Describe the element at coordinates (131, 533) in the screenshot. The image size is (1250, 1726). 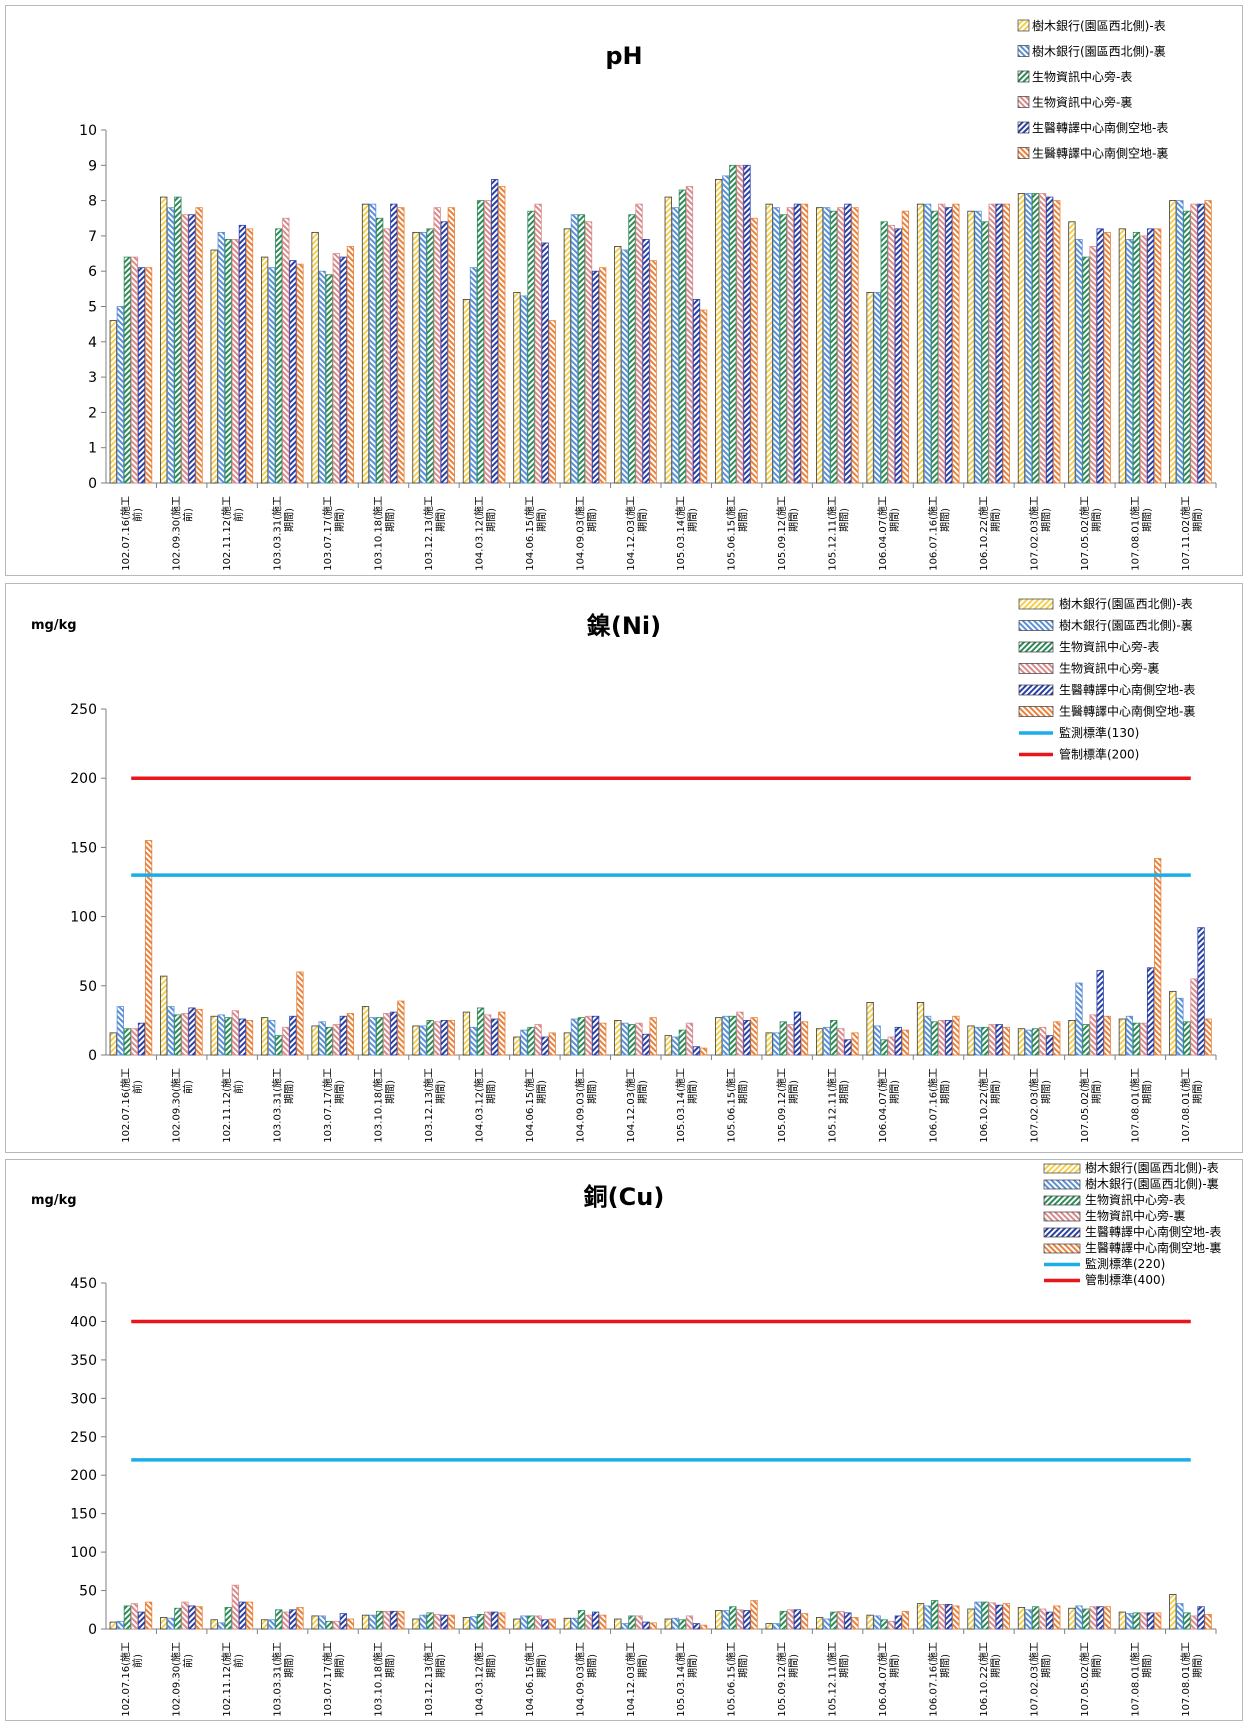
I see `x-tick-label: 102.07.16(施工 前)` at that location.